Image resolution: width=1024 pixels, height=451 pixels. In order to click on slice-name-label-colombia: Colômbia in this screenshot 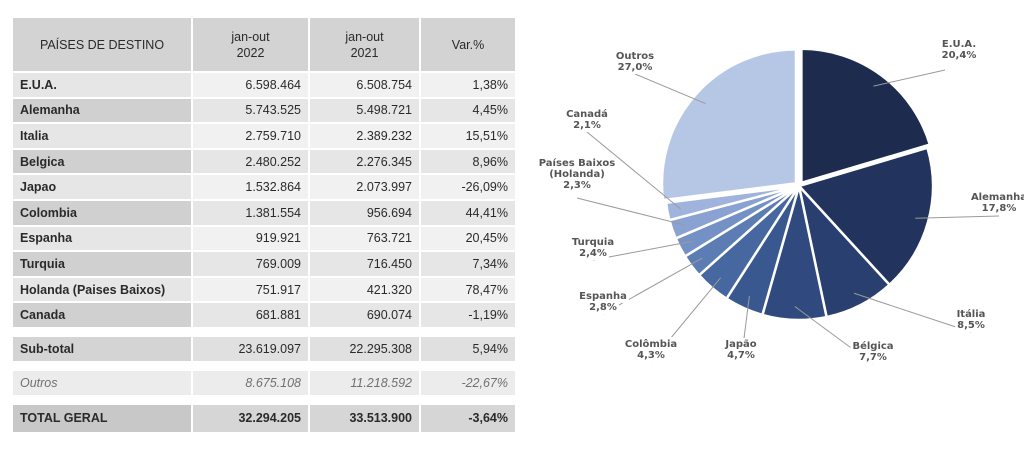, I will do `click(651, 344)`.